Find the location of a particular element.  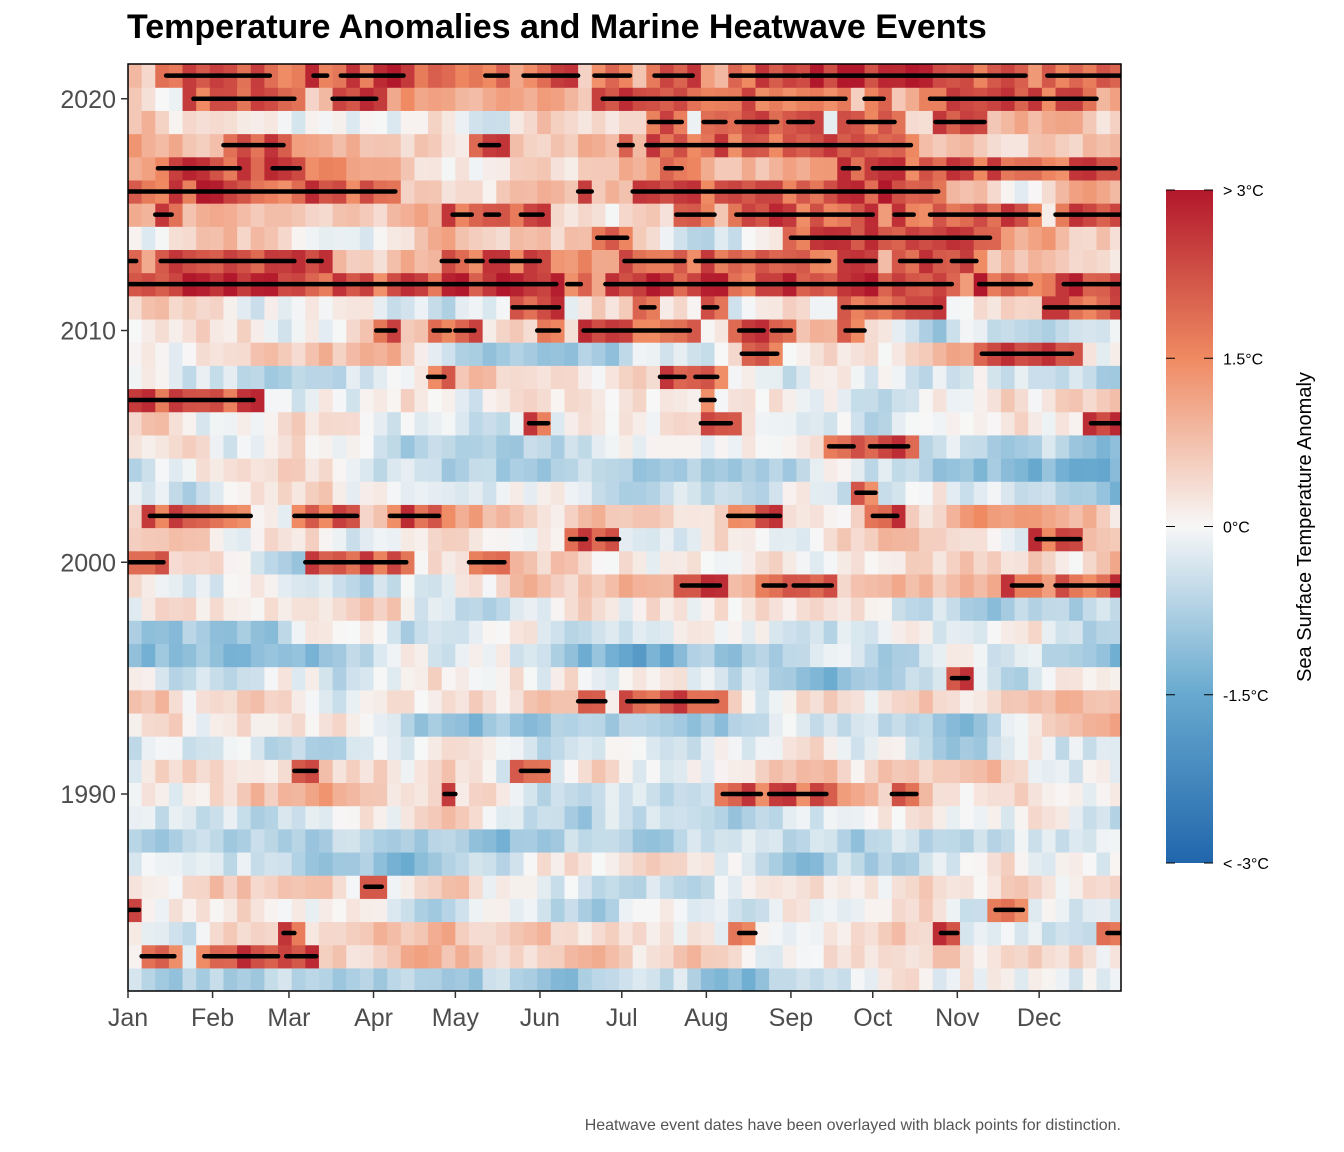

legend-label: -1.5°C is located at coordinates (1246, 696).